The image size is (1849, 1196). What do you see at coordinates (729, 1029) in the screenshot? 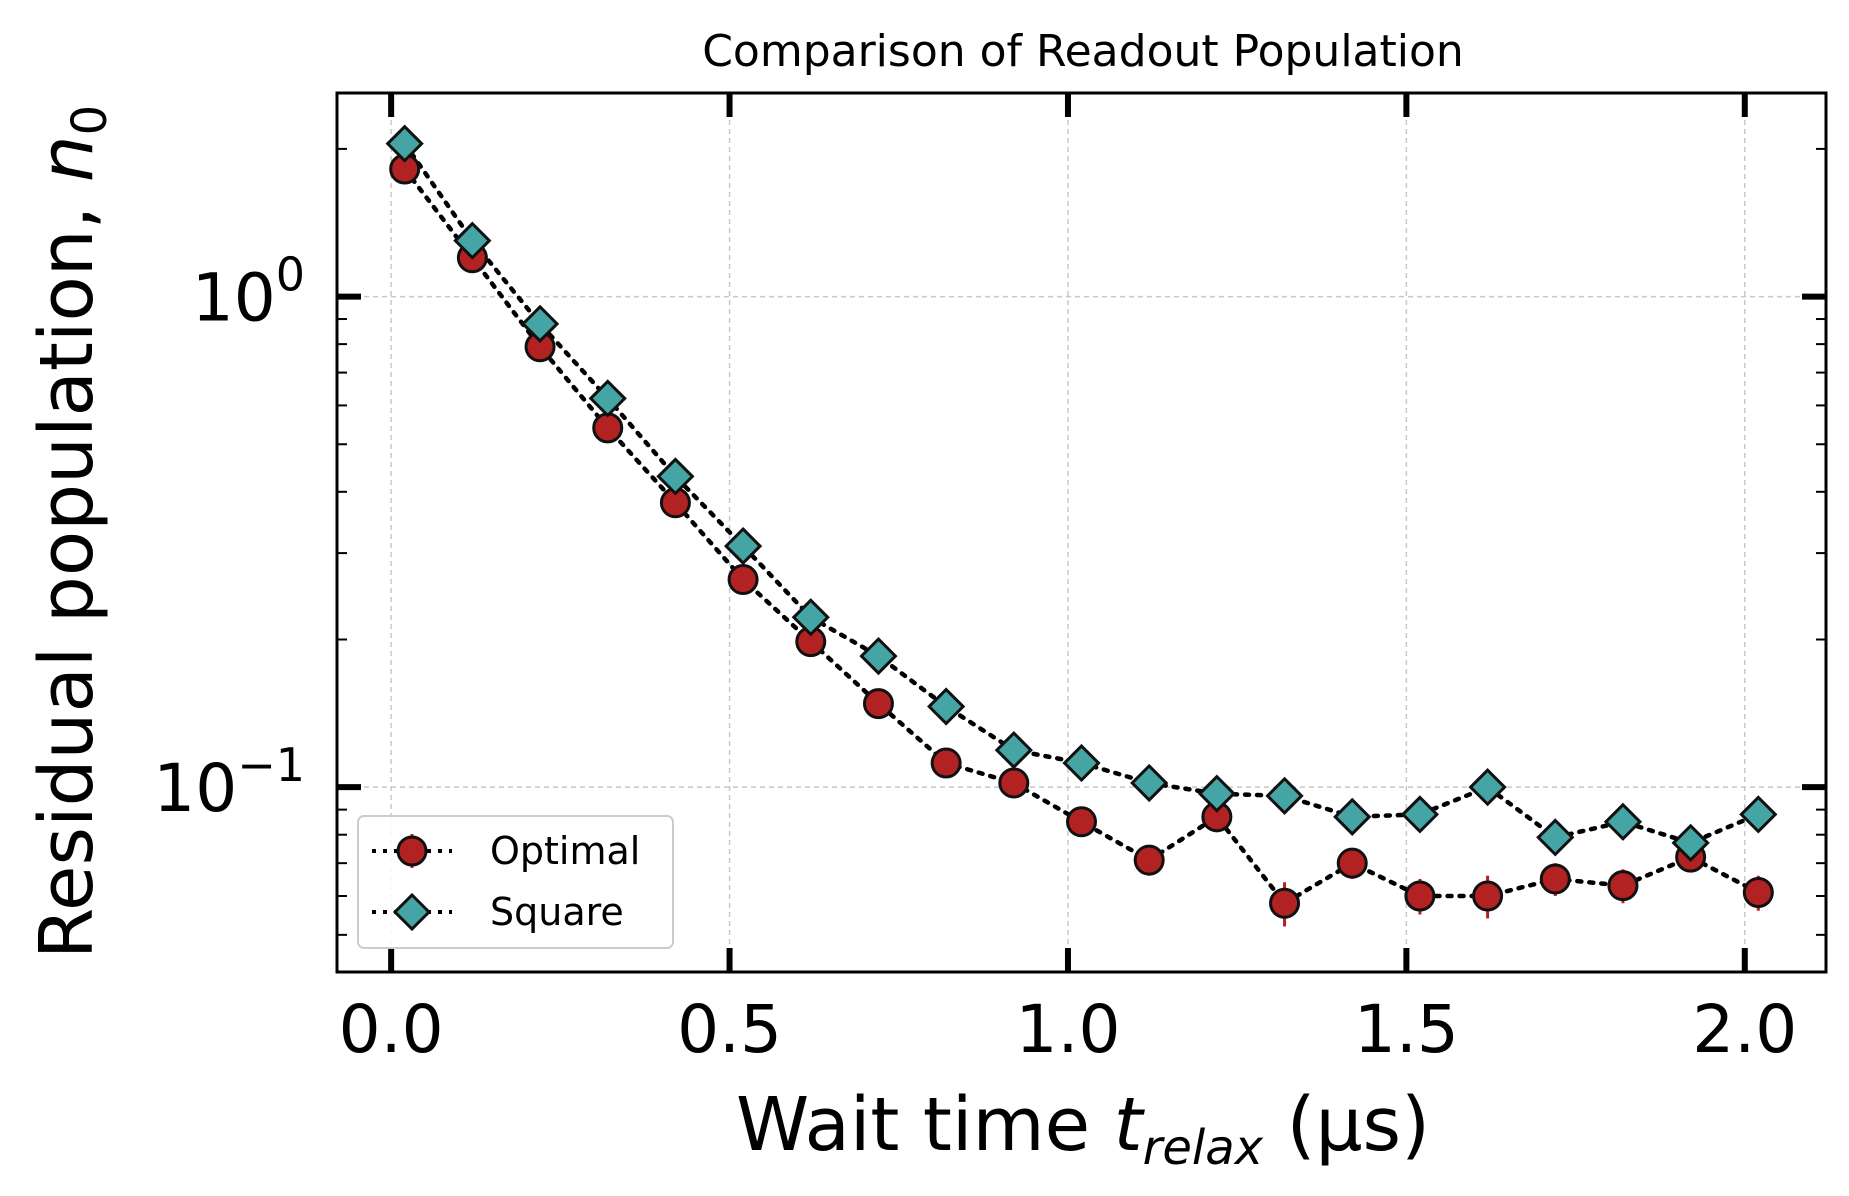
I see `x-tick-label: 0.5` at bounding box center [729, 1029].